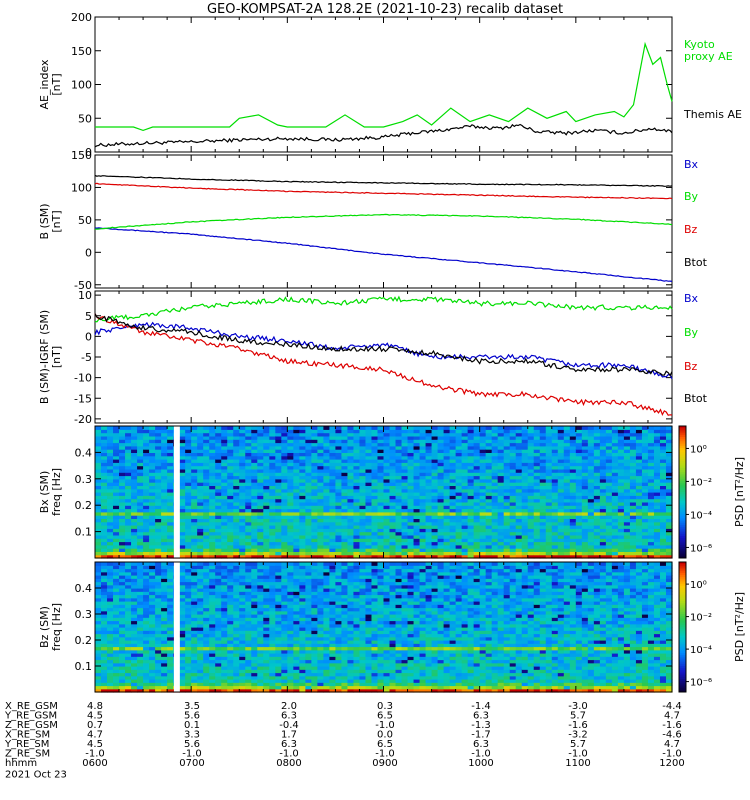 The height and width of the screenshot is (800, 750). I want to click on panel-3-ylabel: B (SM)-IGRF (SM)[nT], so click(50, 357).